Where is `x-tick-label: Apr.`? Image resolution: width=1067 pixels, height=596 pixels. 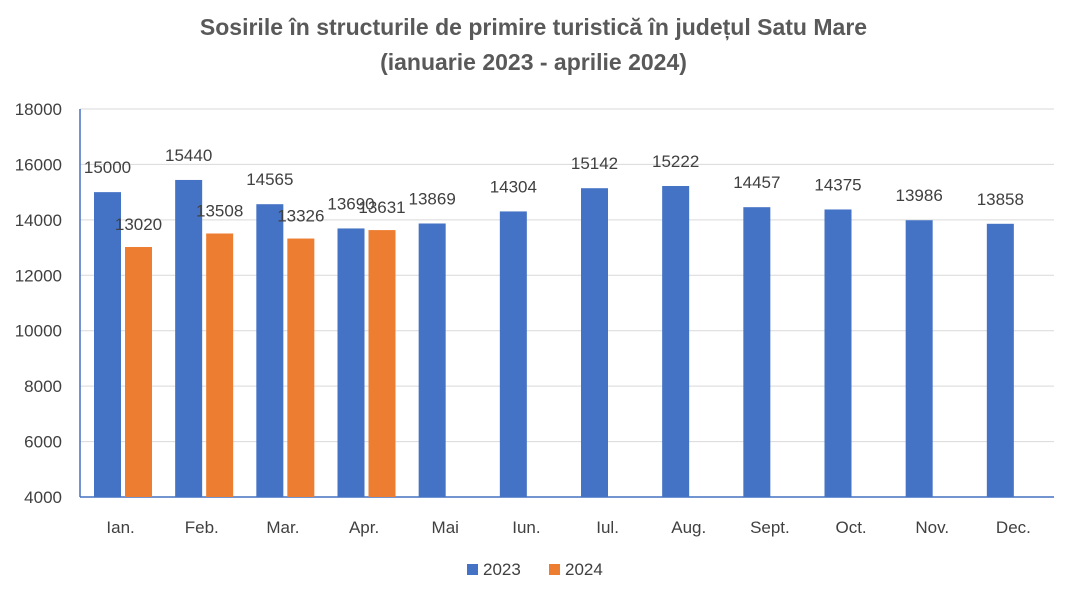 x-tick-label: Apr. is located at coordinates (364, 527).